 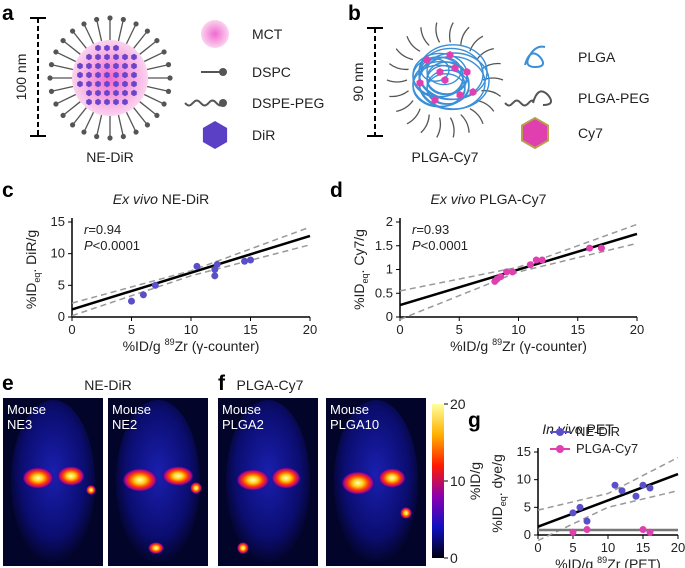 I want to click on legend-label: NE-DiR, so click(x=598, y=431).